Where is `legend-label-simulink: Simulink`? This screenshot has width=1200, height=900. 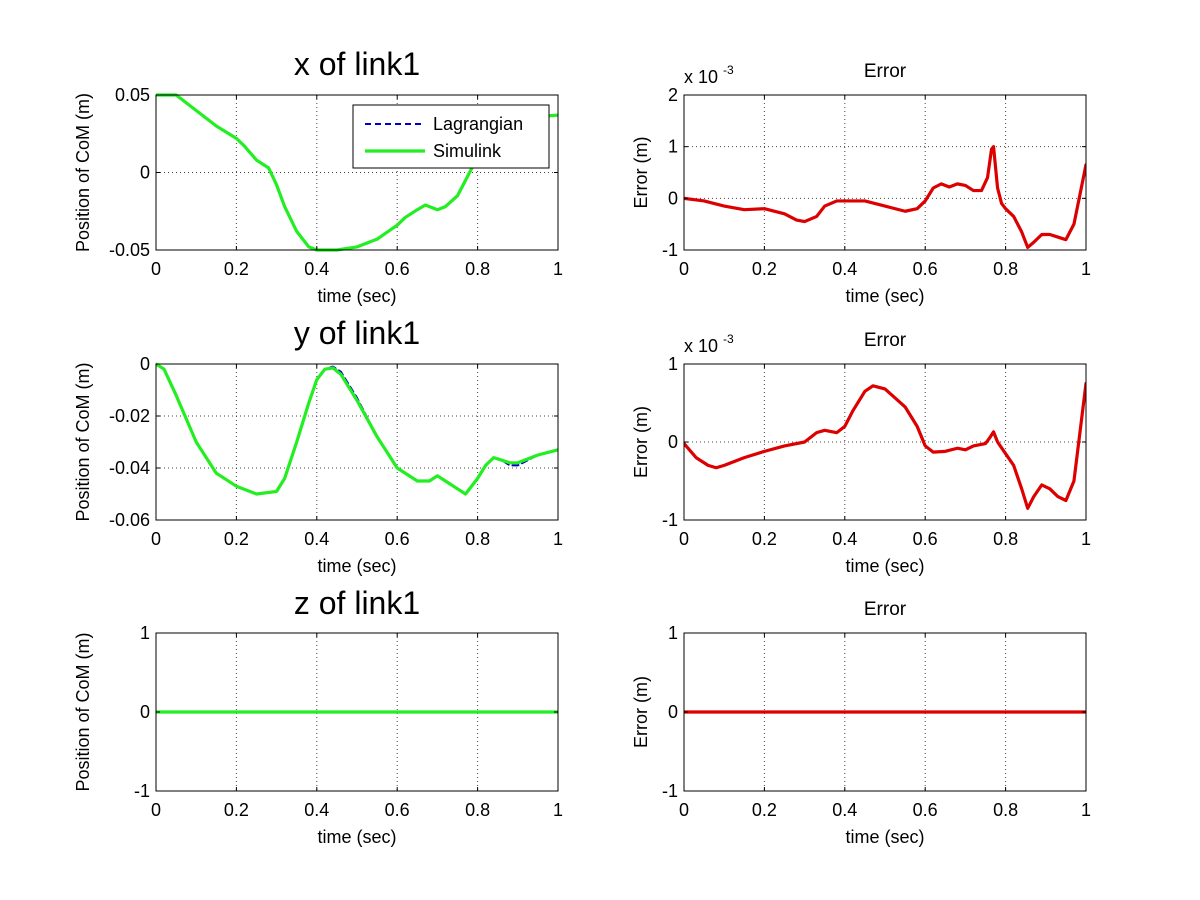 legend-label-simulink: Simulink is located at coordinates (467, 151).